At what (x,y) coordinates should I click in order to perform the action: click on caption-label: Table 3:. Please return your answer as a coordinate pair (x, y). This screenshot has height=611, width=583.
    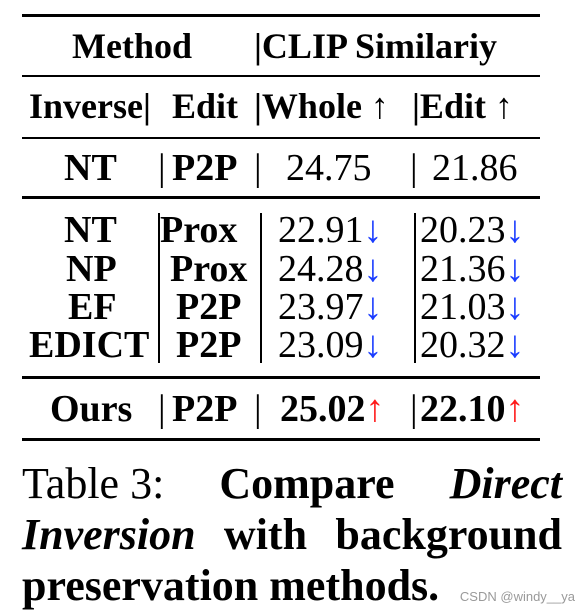
    Looking at the image, I should click on (93, 483).